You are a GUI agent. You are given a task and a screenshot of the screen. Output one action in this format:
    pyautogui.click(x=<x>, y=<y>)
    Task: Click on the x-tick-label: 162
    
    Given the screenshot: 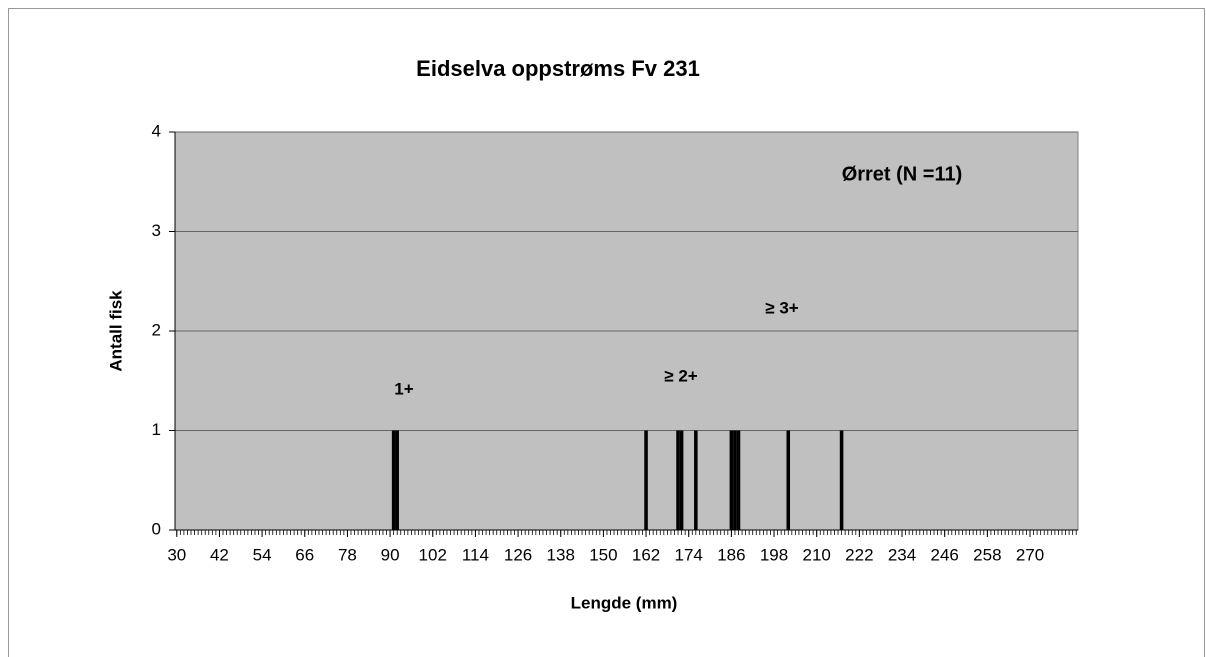 What is the action you would take?
    pyautogui.click(x=646, y=554)
    